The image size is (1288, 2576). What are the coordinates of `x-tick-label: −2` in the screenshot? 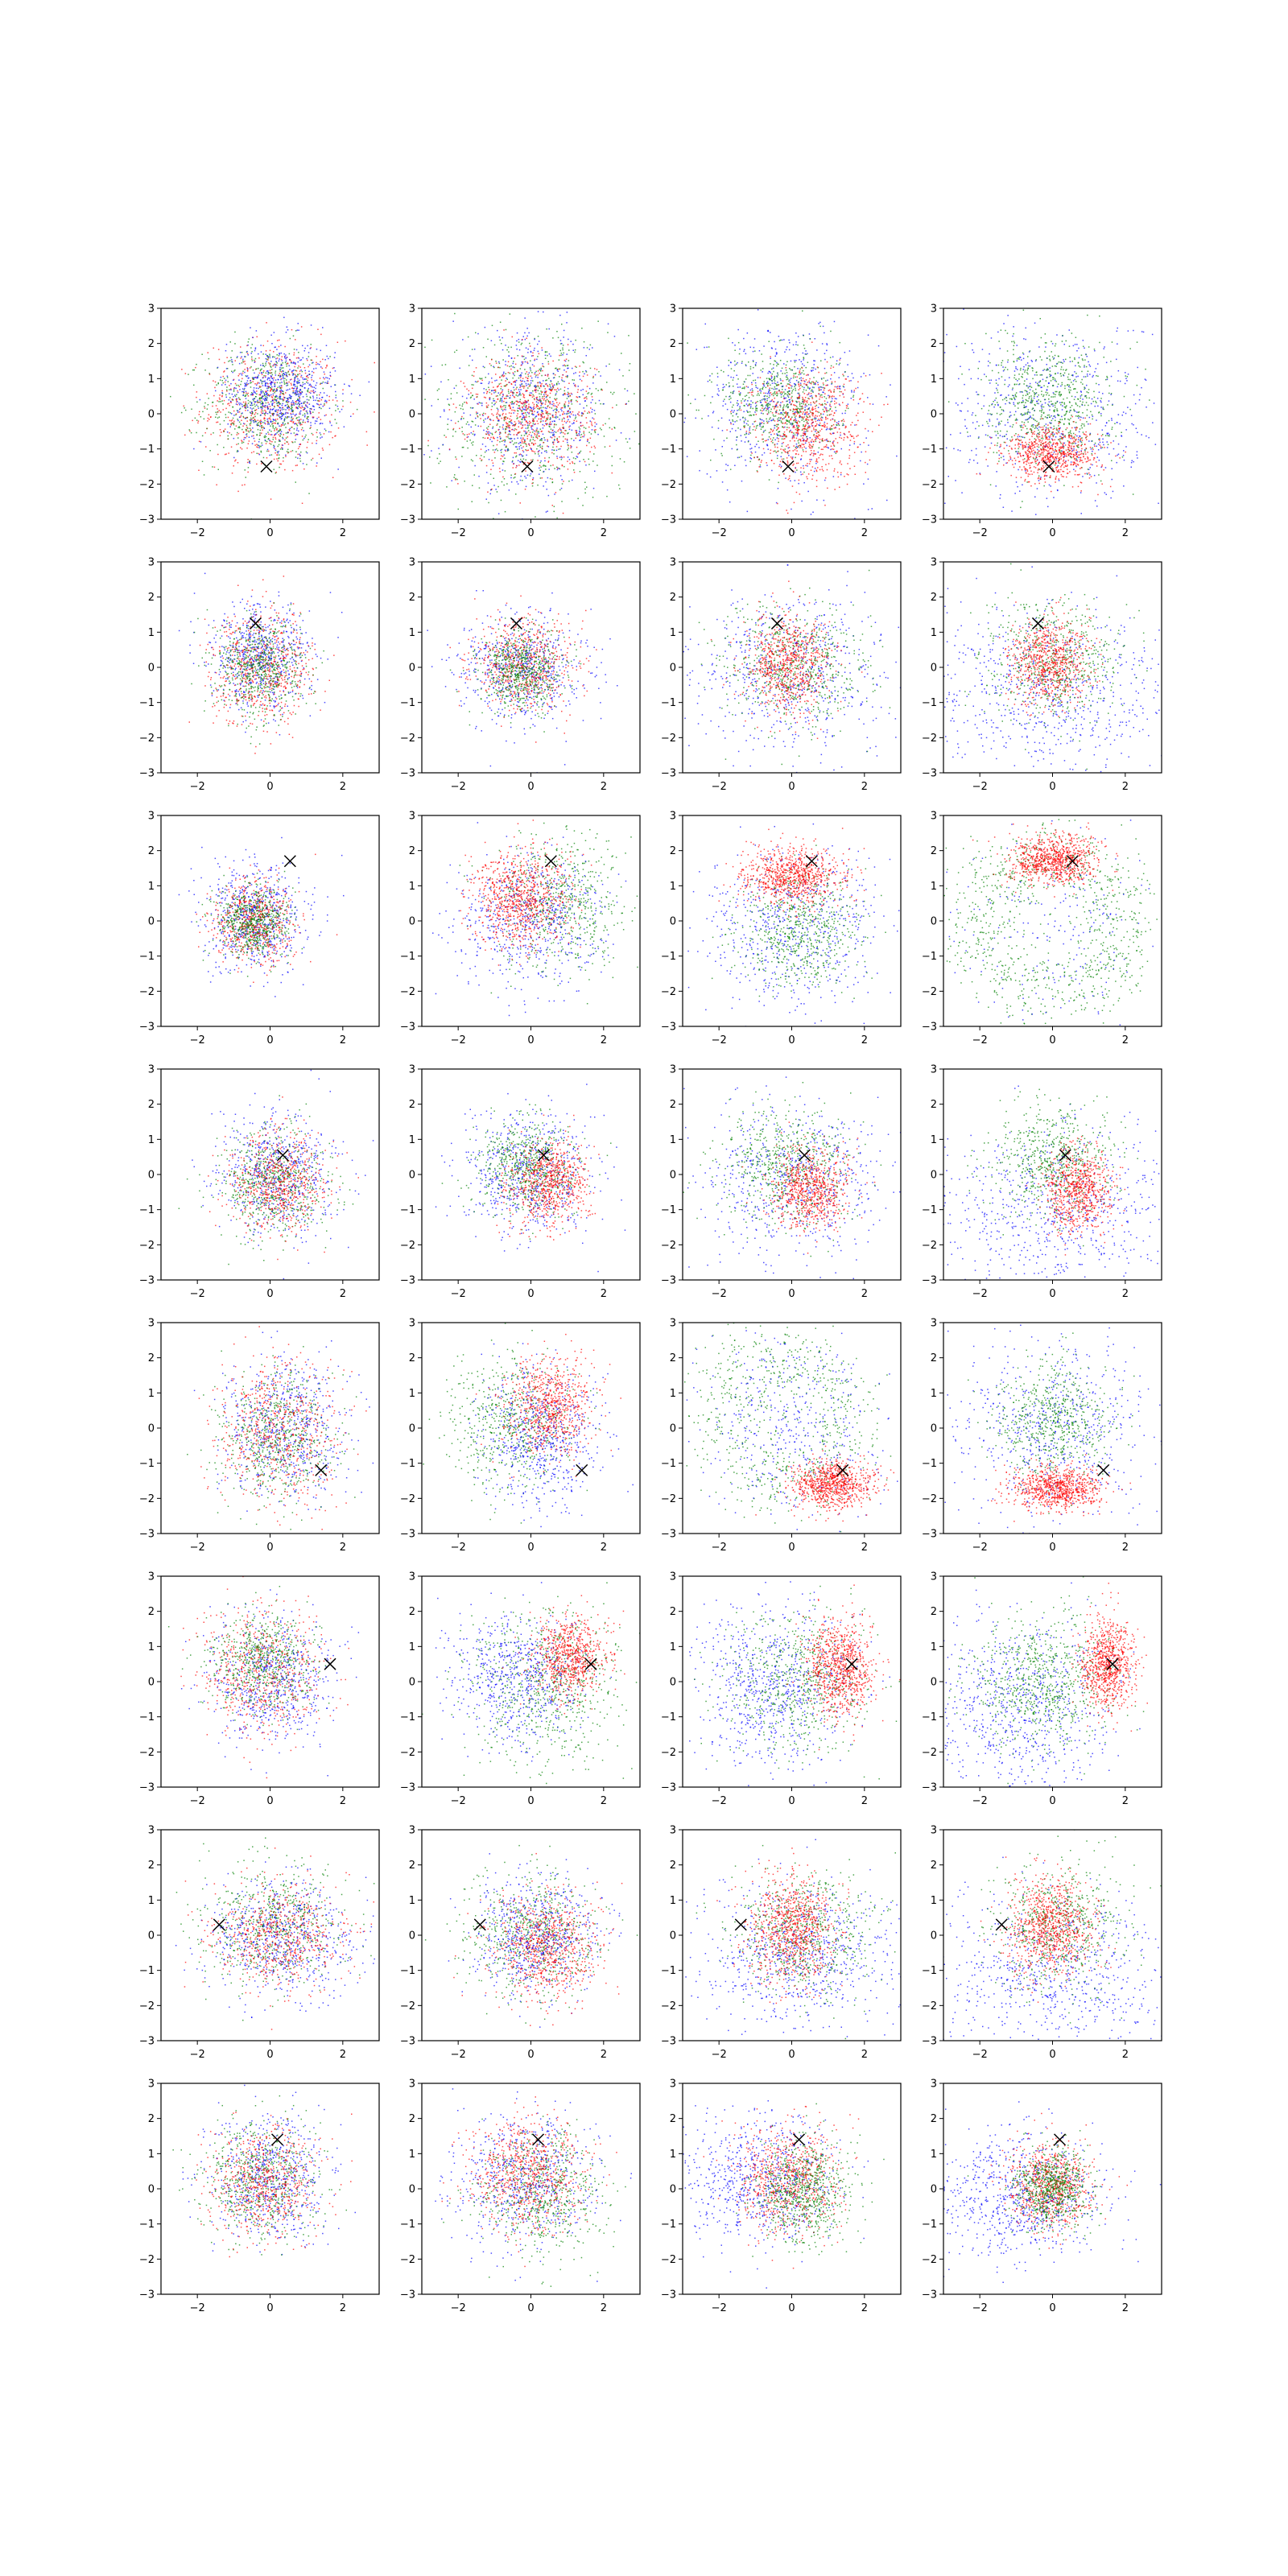 It's located at (458, 533).